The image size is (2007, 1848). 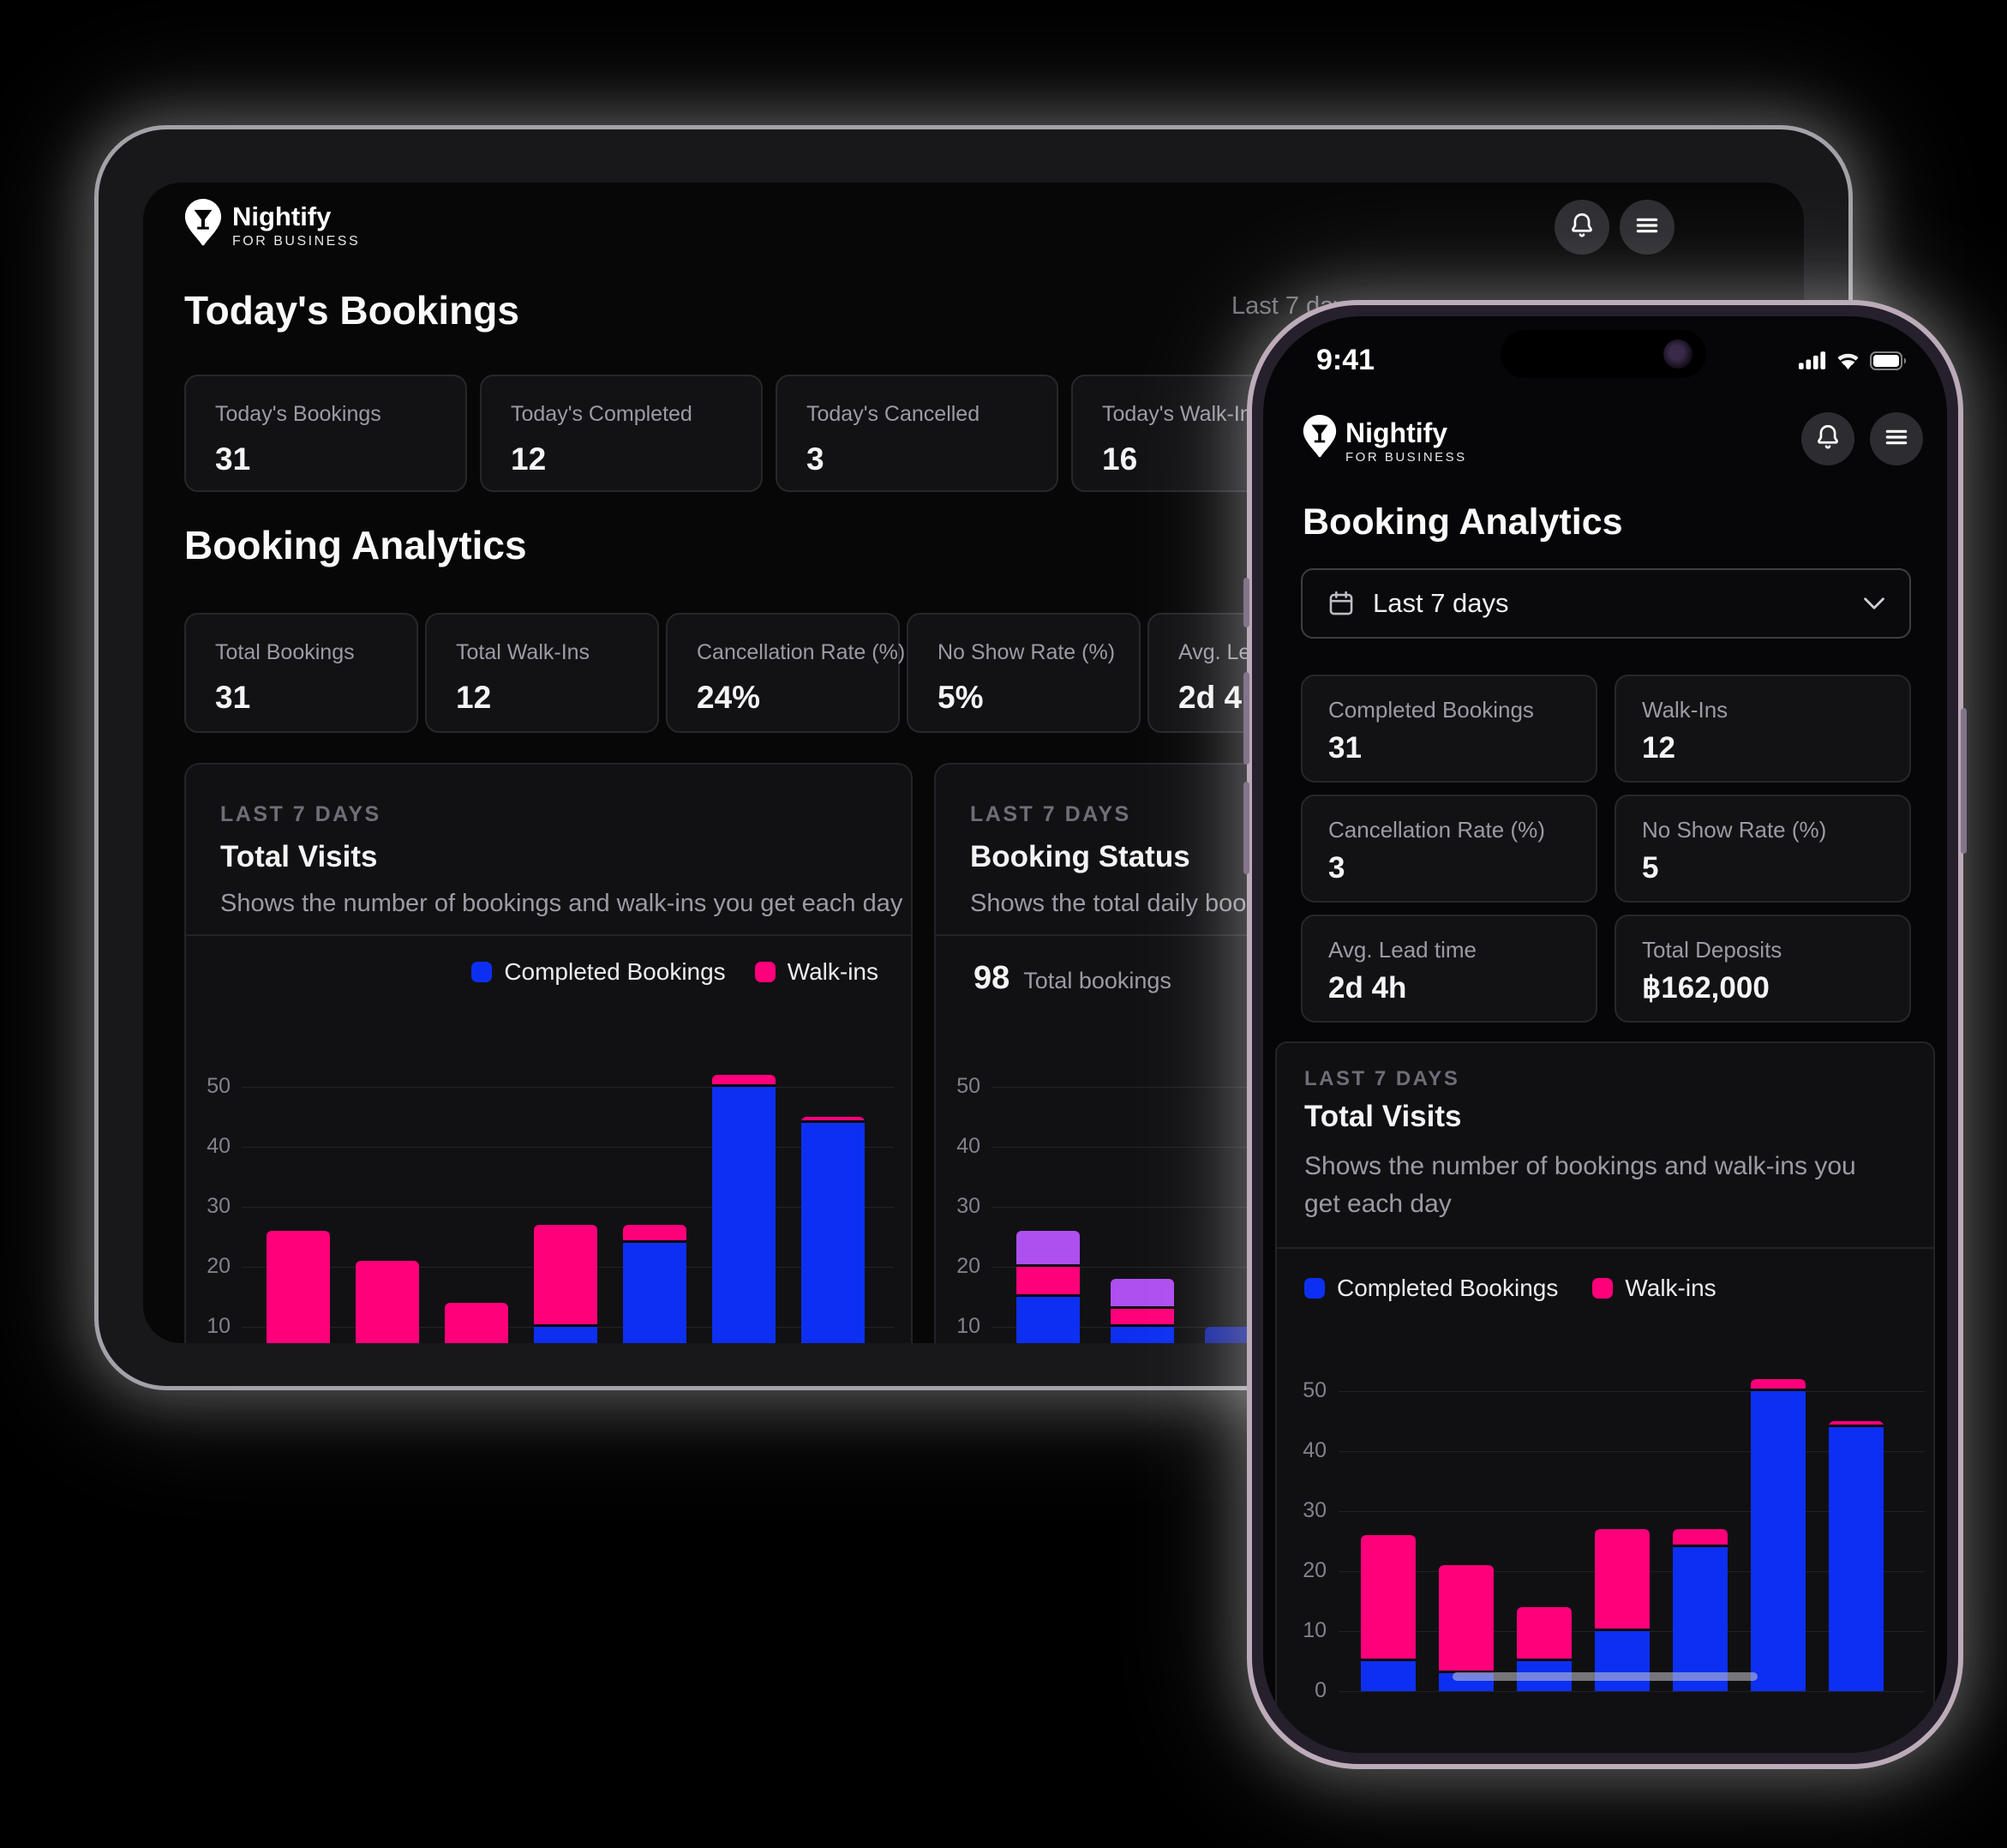 What do you see at coordinates (474, 697) in the screenshot?
I see `stat-value: 12` at bounding box center [474, 697].